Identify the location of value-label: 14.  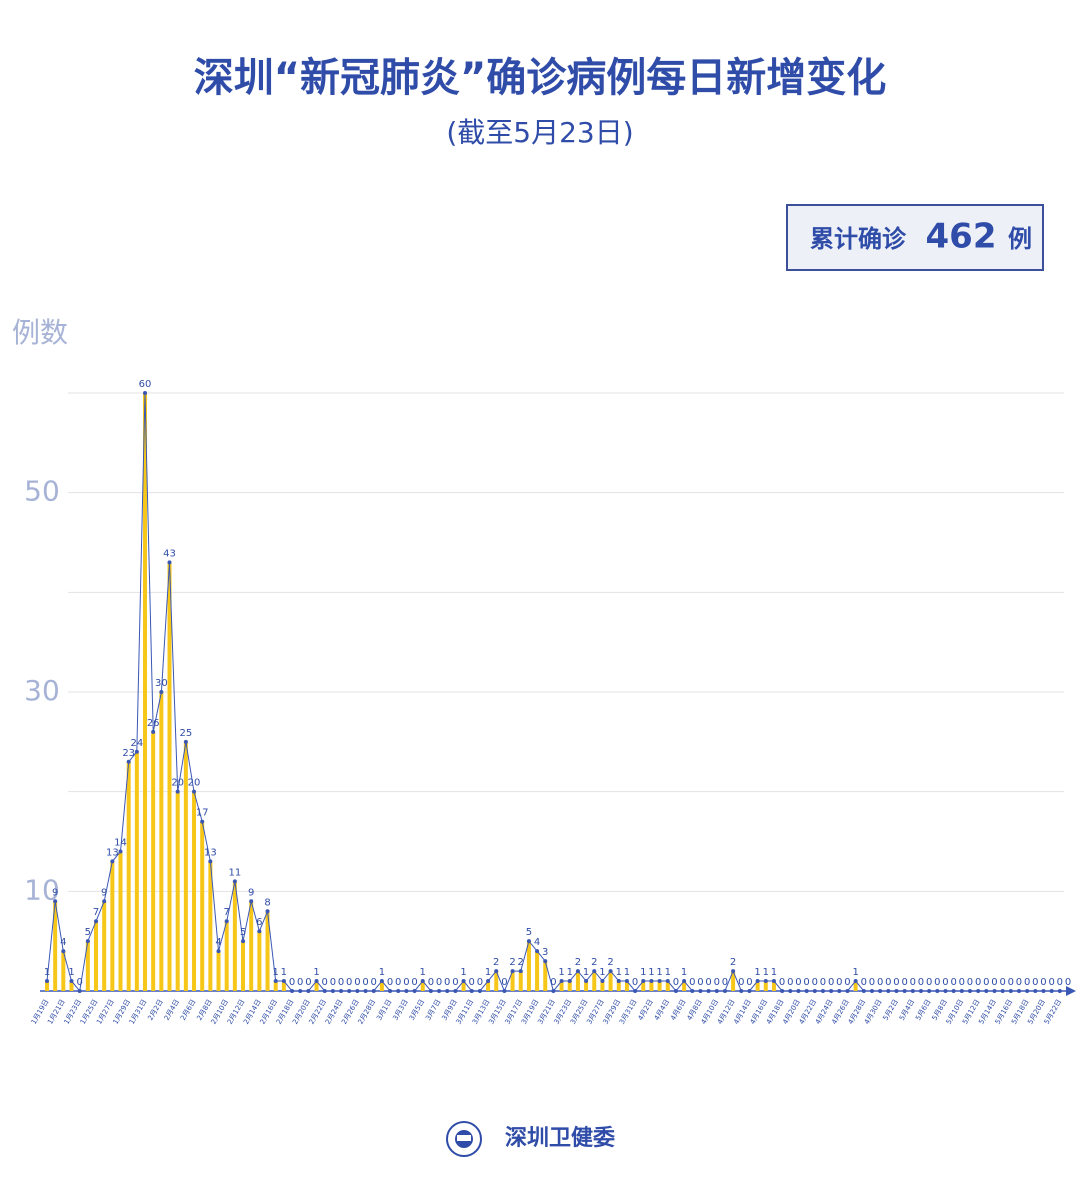
(120, 842).